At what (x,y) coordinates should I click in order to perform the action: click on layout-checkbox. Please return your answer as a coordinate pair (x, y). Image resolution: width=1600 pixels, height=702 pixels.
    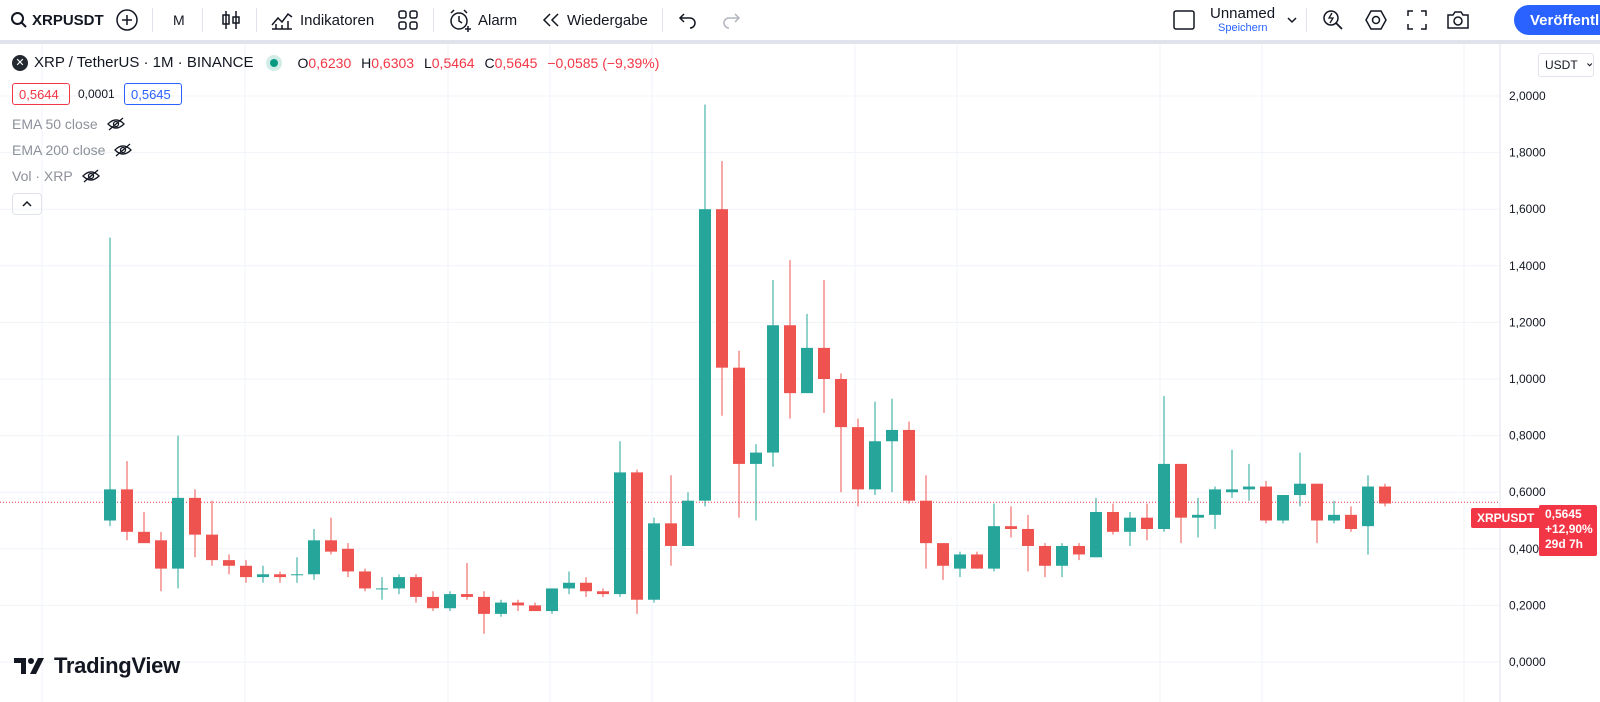
    Looking at the image, I should click on (1184, 20).